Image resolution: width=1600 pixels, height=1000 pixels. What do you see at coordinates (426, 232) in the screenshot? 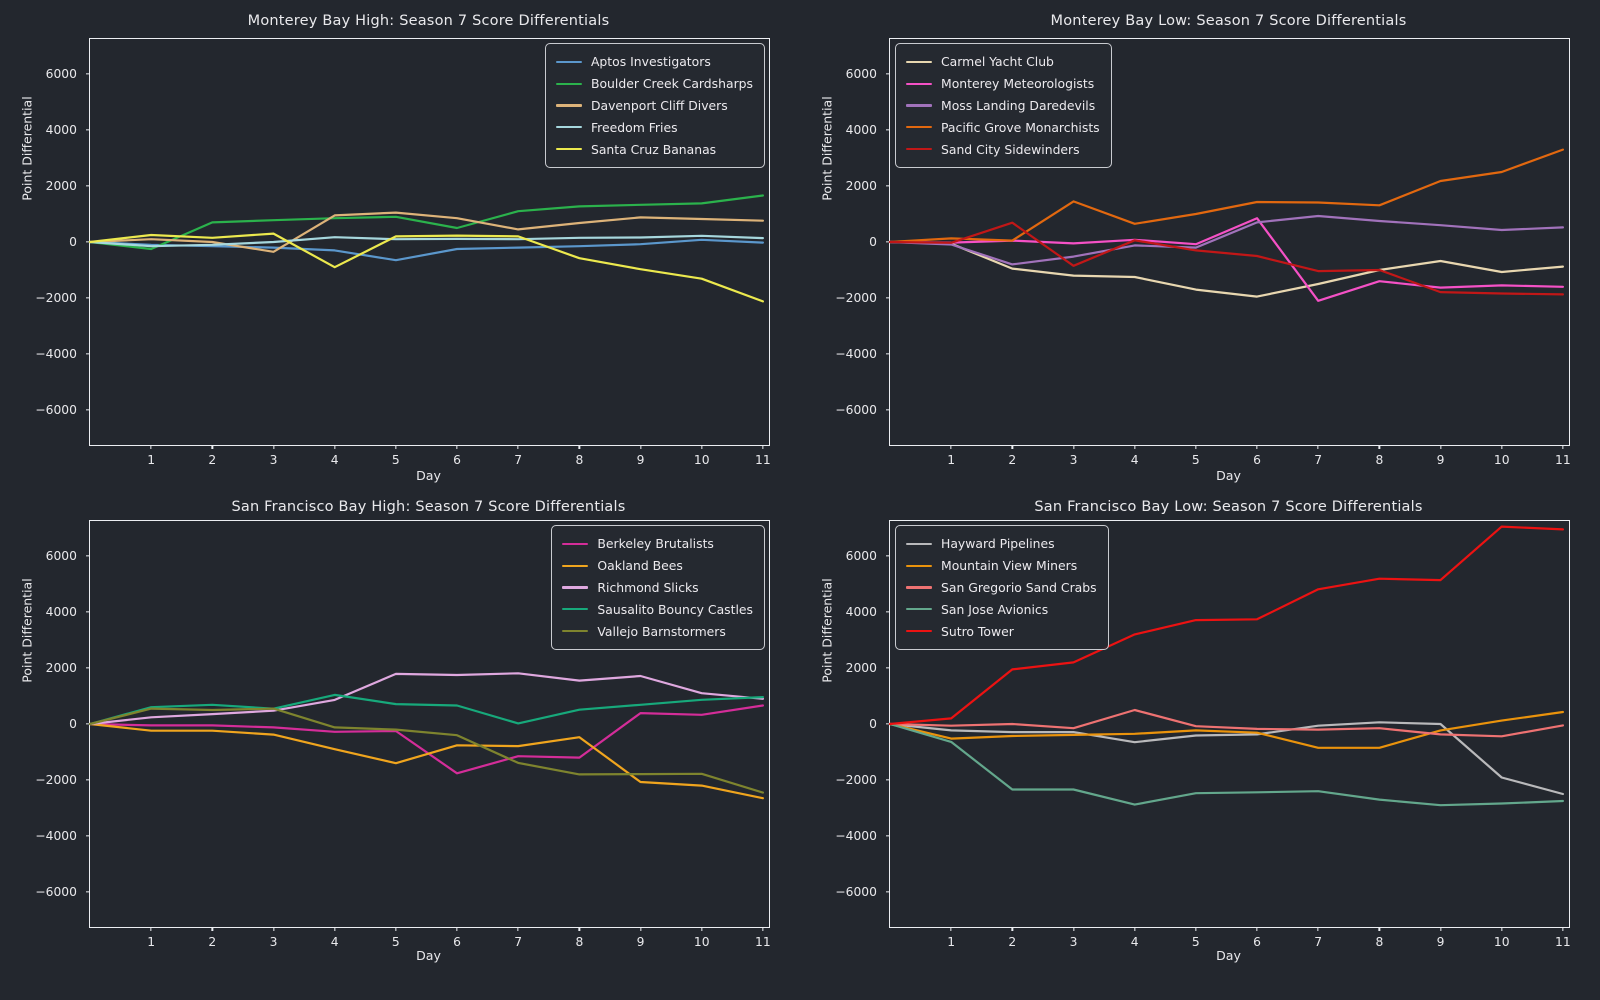
I see `series-line-davenport-cliff-divers` at bounding box center [426, 232].